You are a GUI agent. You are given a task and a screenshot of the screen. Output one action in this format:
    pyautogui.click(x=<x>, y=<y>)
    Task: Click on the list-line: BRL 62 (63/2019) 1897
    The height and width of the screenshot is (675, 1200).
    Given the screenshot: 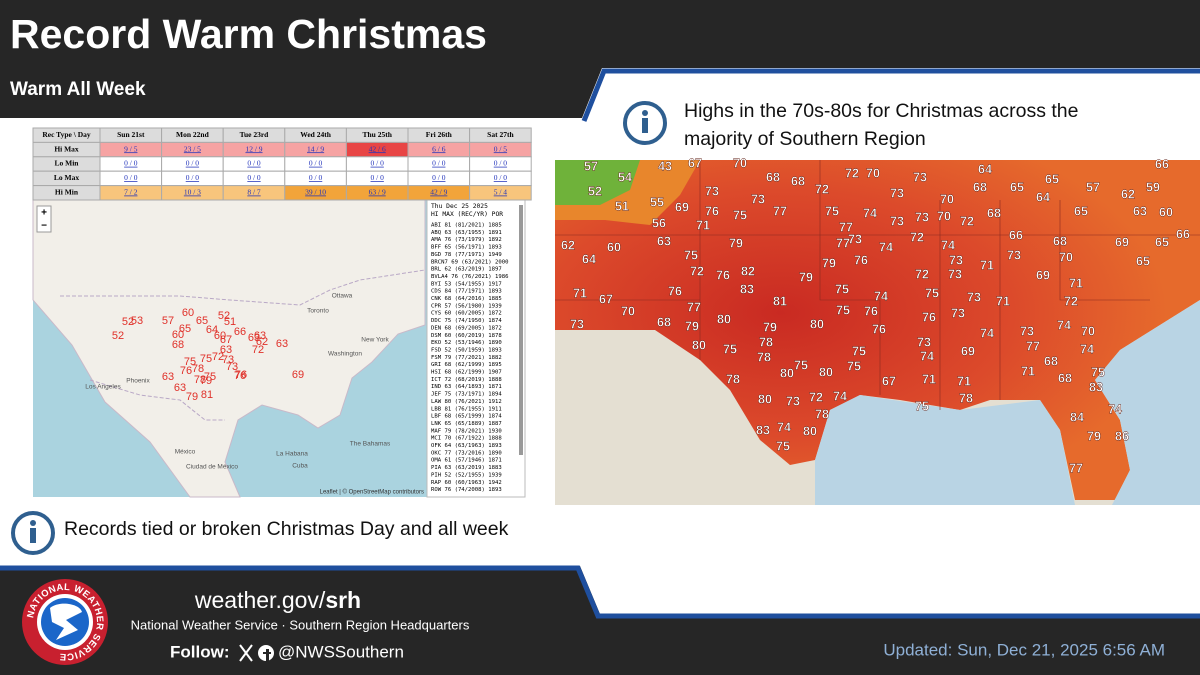 What is the action you would take?
    pyautogui.click(x=466, y=270)
    